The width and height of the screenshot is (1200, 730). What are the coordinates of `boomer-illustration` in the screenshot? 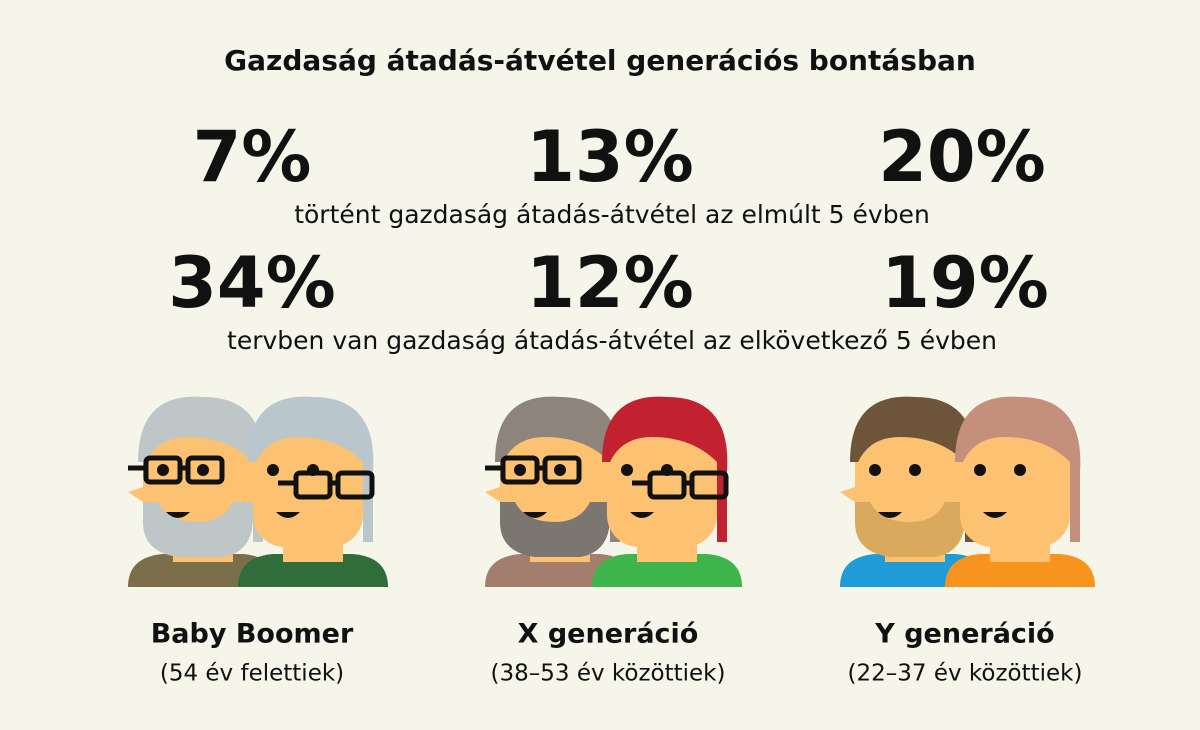 It's located at (258, 491).